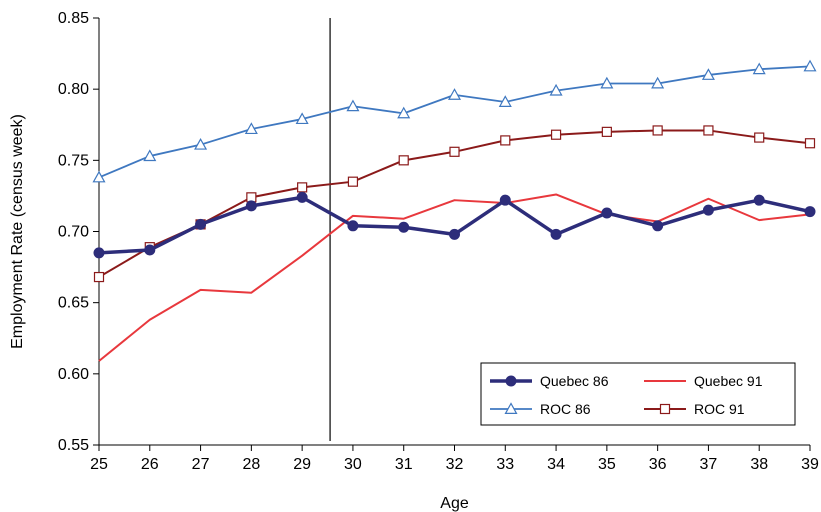 The width and height of the screenshot is (821, 512). I want to click on x-tick-label: 26, so click(150, 464).